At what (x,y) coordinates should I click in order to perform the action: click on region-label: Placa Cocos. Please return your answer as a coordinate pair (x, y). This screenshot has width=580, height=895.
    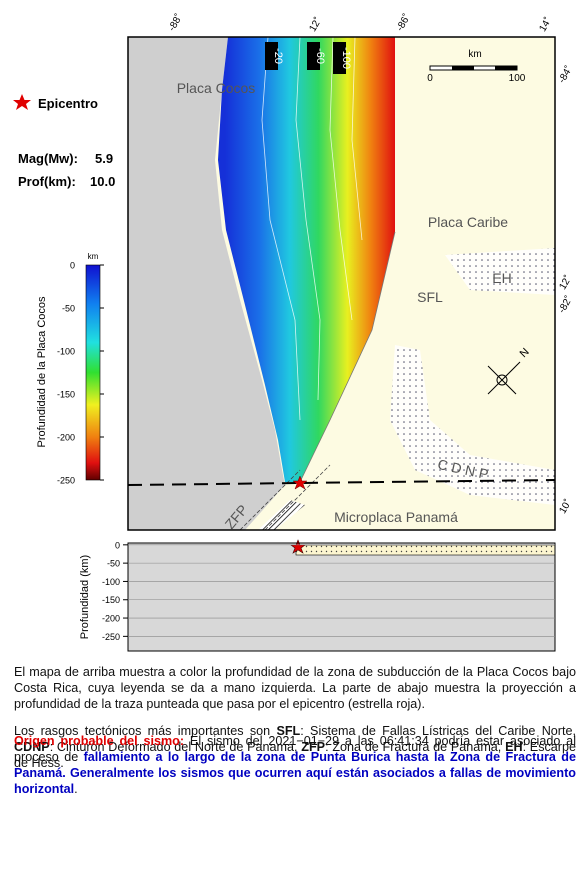
    Looking at the image, I should click on (216, 88).